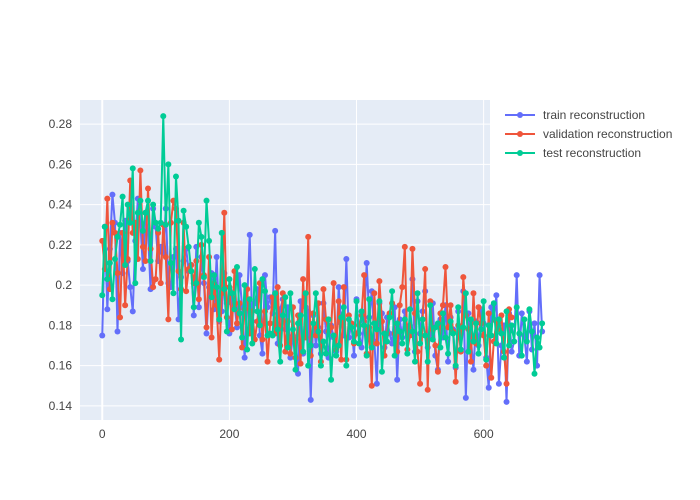 The height and width of the screenshot is (500, 700). What do you see at coordinates (61, 325) in the screenshot?
I see `y-tick-label: 0.18` at bounding box center [61, 325].